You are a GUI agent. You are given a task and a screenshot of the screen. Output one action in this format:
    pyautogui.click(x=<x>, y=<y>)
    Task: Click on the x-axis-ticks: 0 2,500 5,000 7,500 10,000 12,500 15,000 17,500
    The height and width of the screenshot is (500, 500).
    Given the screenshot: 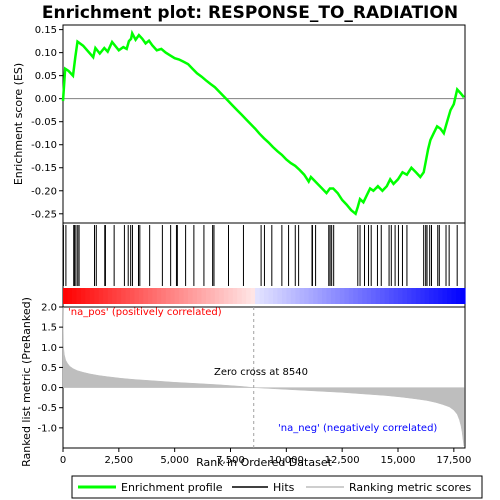 What is the action you would take?
    pyautogui.click(x=265, y=457)
    